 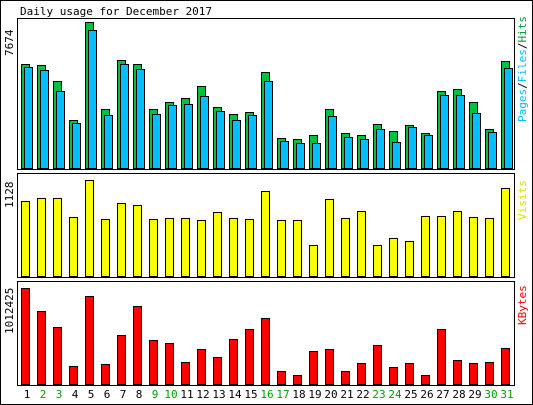 What do you see at coordinates (506, 394) in the screenshot?
I see `x-tick-label: 31` at bounding box center [506, 394].